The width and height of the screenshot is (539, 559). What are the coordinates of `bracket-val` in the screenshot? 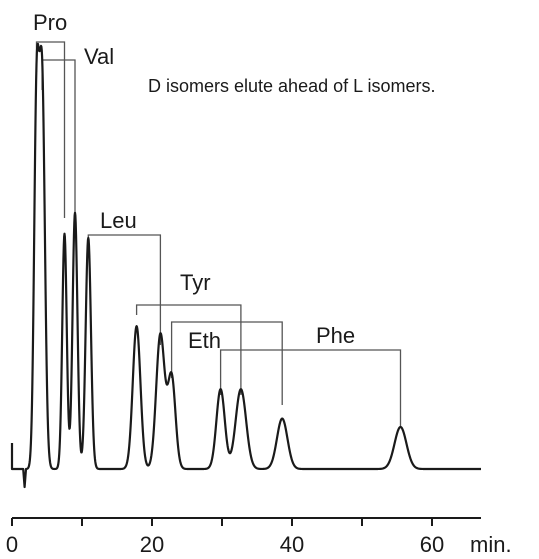 It's located at (58, 145).